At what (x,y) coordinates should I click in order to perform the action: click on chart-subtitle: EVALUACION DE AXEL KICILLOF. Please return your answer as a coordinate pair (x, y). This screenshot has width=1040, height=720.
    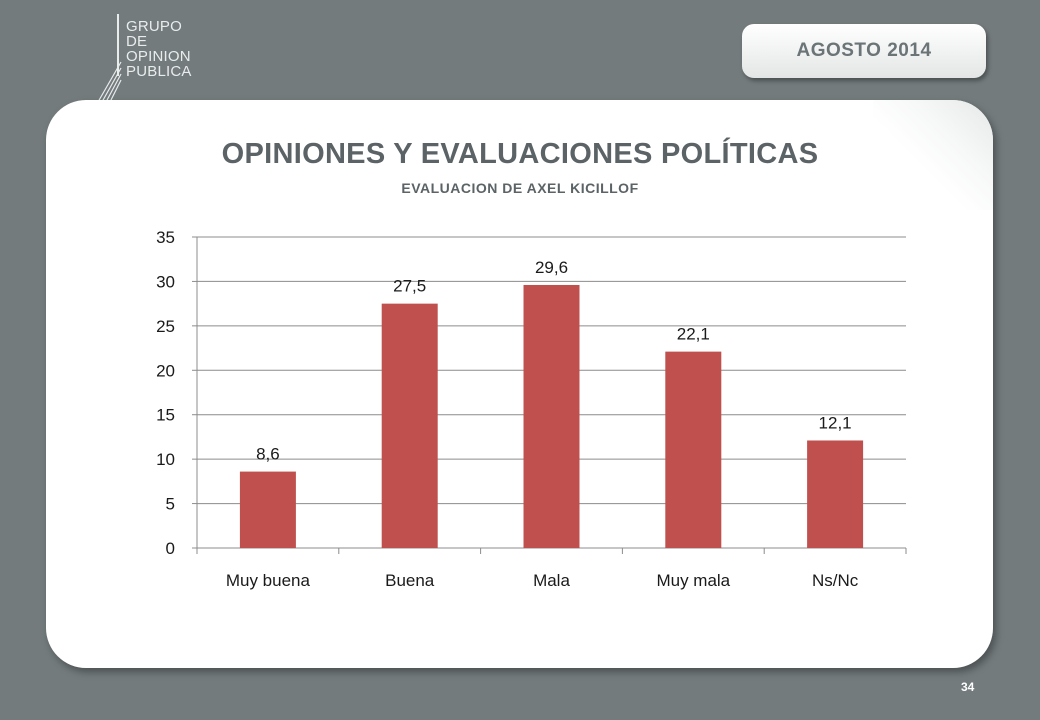
    Looking at the image, I should click on (520, 188).